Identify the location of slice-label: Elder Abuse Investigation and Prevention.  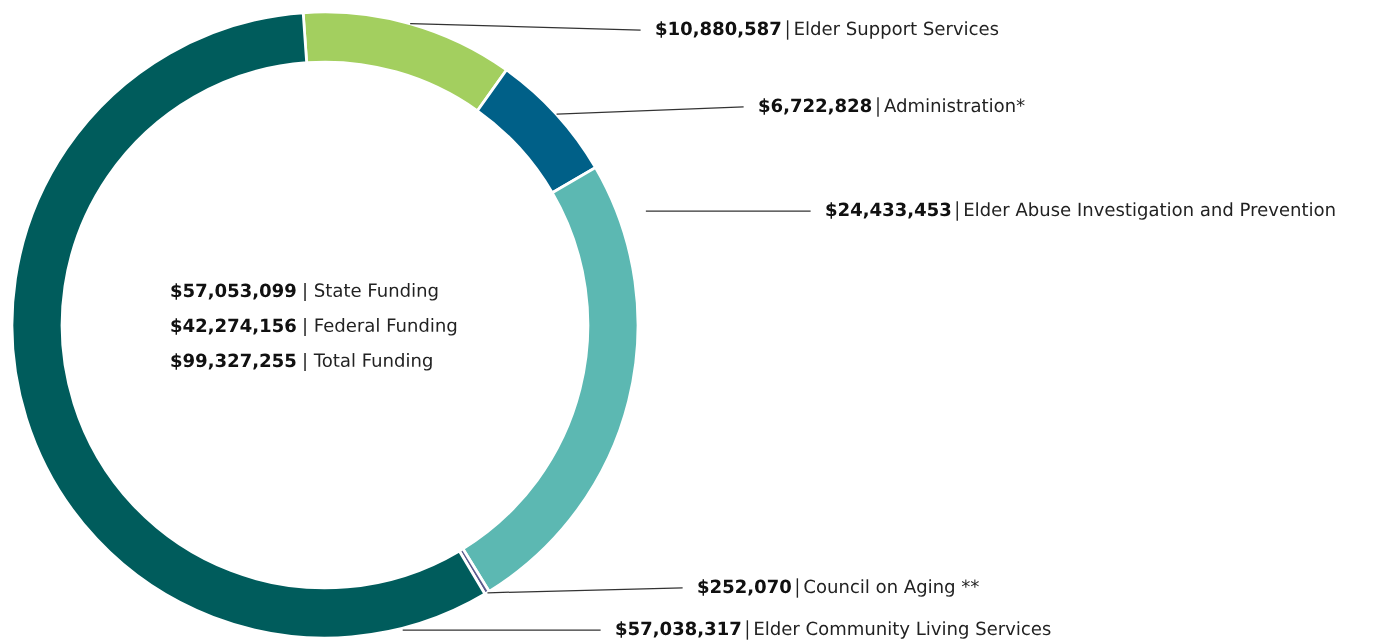
(1150, 211).